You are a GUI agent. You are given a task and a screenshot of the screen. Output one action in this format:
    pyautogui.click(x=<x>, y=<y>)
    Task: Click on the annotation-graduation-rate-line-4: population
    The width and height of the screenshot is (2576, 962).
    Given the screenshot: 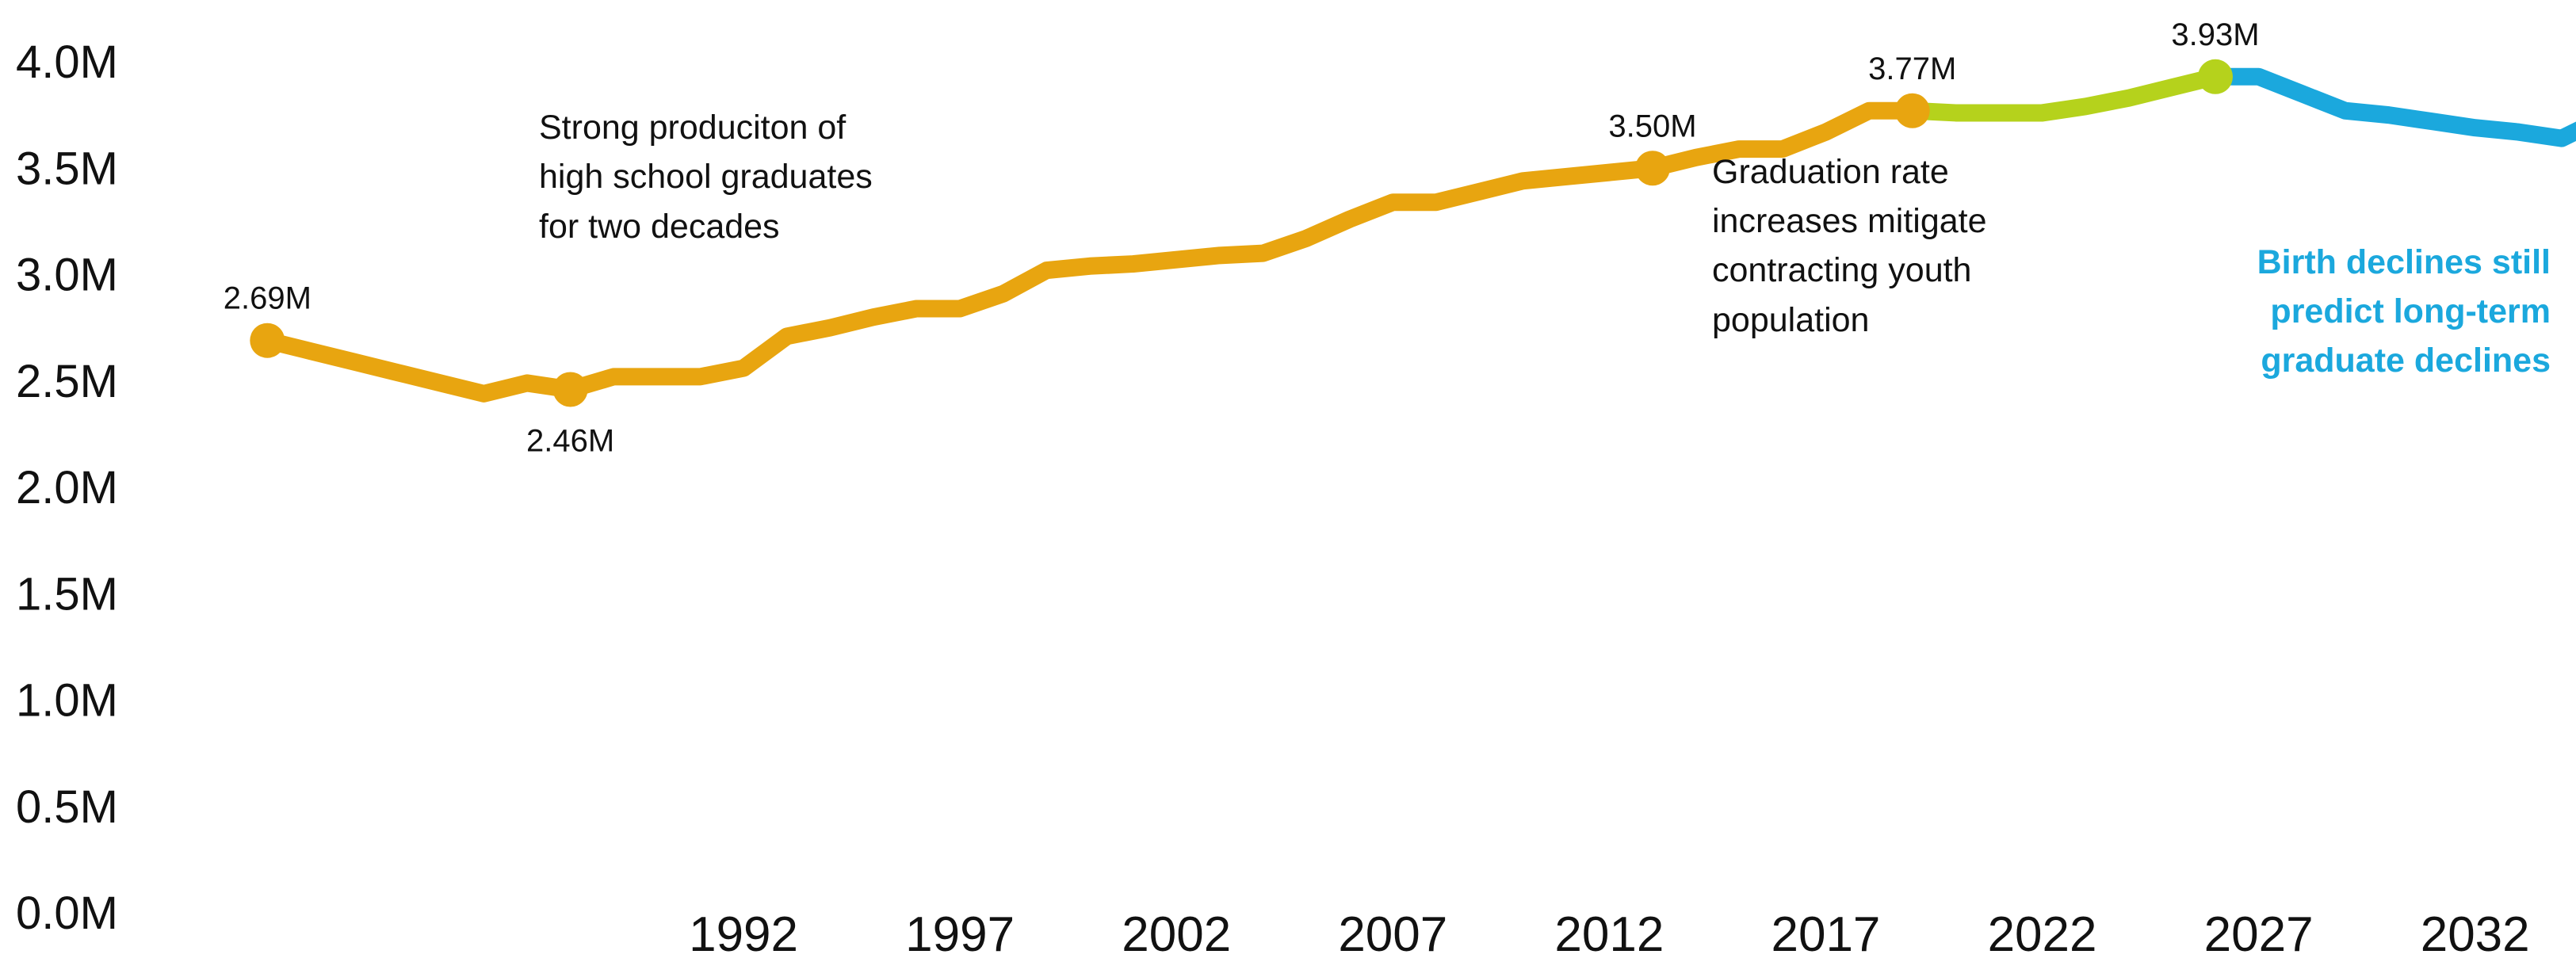 What is the action you would take?
    pyautogui.click(x=1790, y=320)
    